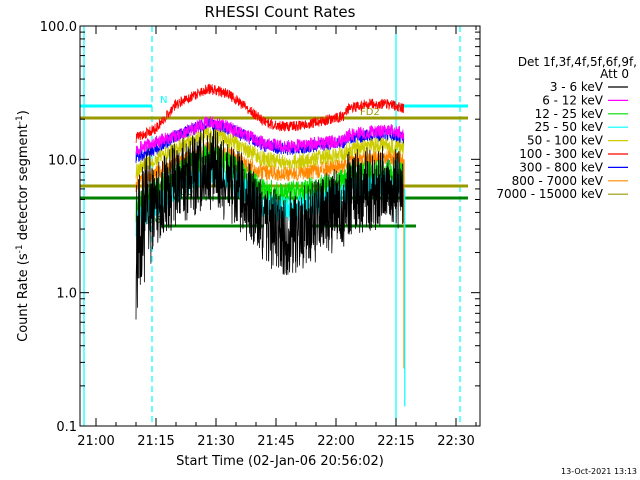 The height and width of the screenshot is (480, 640). What do you see at coordinates (23, 297) in the screenshot?
I see `y-label-part1: Count Rate (s` at bounding box center [23, 297].